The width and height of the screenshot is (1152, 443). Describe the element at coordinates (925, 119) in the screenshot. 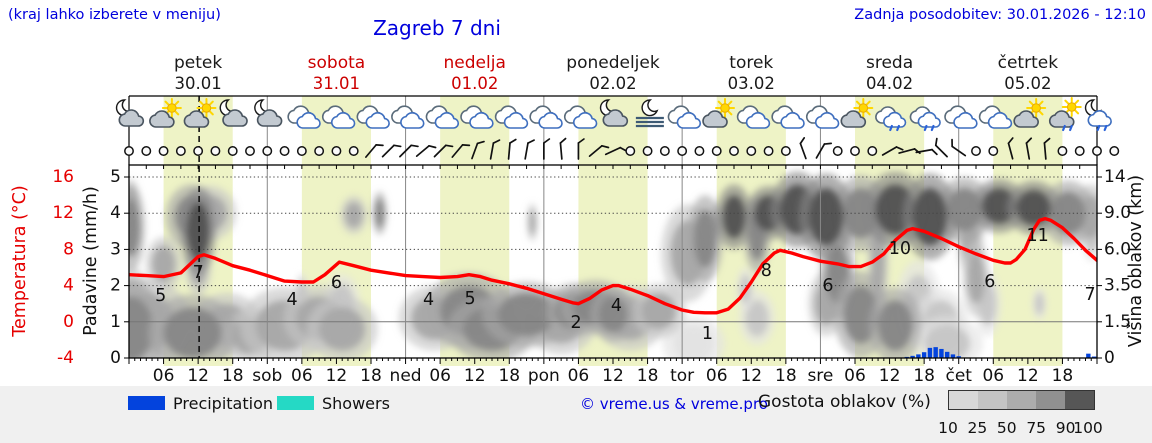

I see `rain-cloud-icon` at that location.